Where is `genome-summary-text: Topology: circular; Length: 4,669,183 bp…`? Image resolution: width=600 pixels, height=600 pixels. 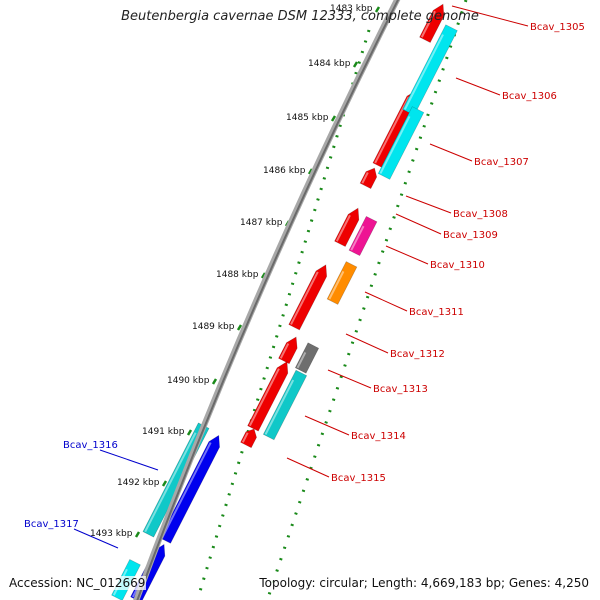 genome-summary-text: Topology: circular; Length: 4,669,183 bp… is located at coordinates (424, 583).